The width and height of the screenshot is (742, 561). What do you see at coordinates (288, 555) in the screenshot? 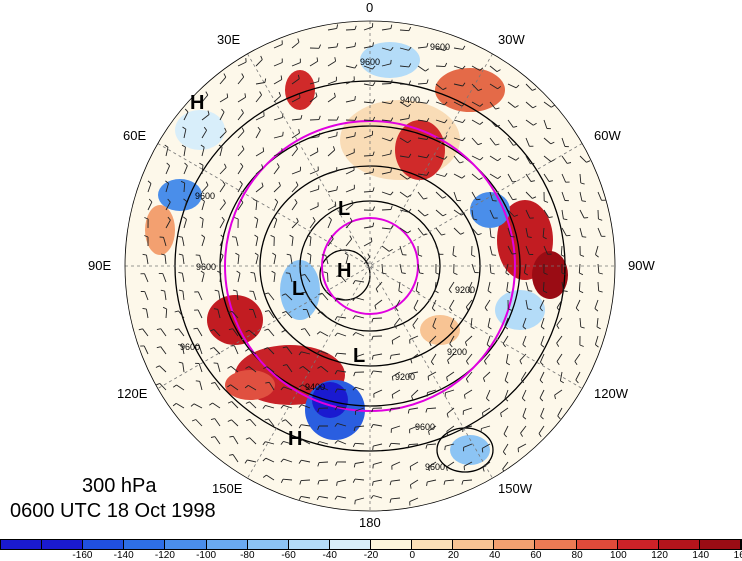
I see `colorbar-tick-label: -60` at bounding box center [288, 555].